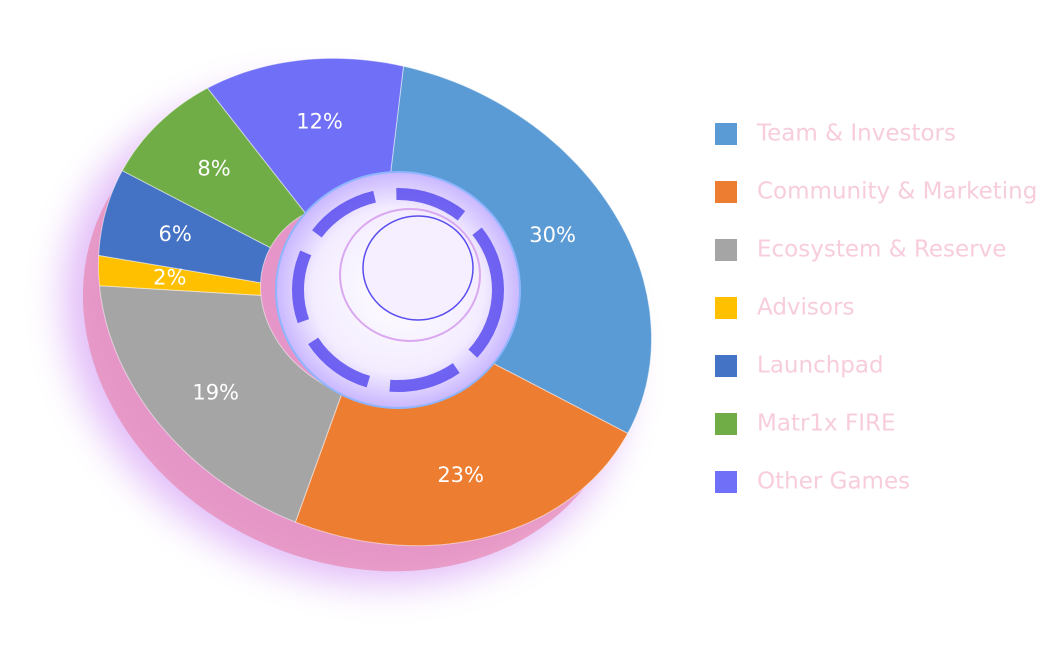  Describe the element at coordinates (833, 482) in the screenshot. I see `legend-label: Other Games` at that location.